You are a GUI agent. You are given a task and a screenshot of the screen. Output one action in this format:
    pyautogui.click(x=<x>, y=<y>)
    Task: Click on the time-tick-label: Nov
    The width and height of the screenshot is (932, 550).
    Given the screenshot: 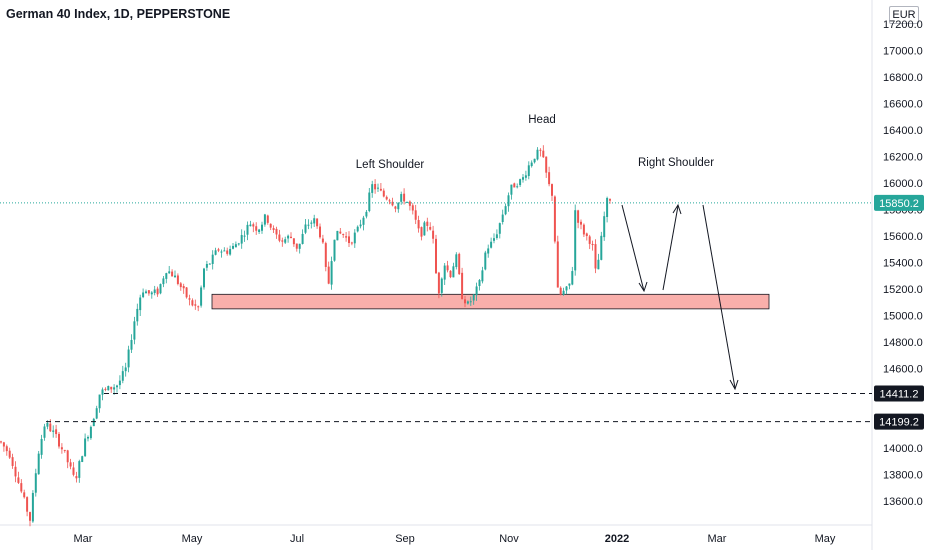 What is the action you would take?
    pyautogui.click(x=509, y=539)
    